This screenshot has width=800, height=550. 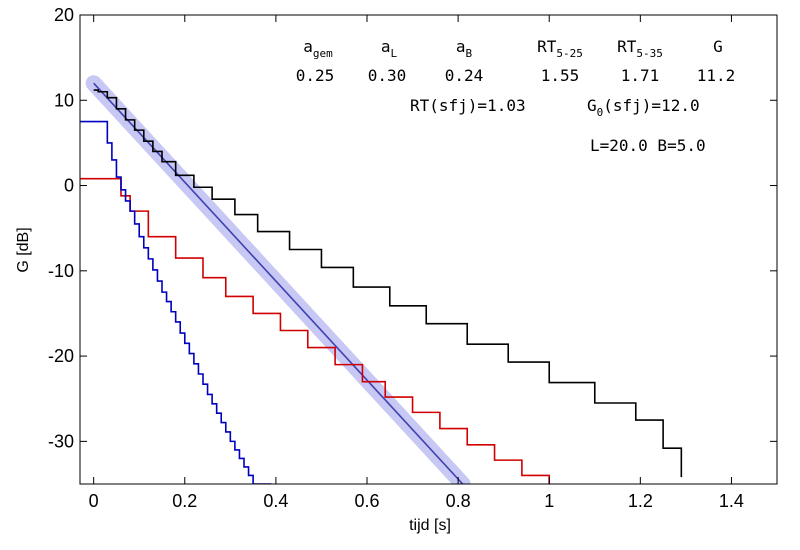 I want to click on x-tick-label: 1, so click(x=549, y=501).